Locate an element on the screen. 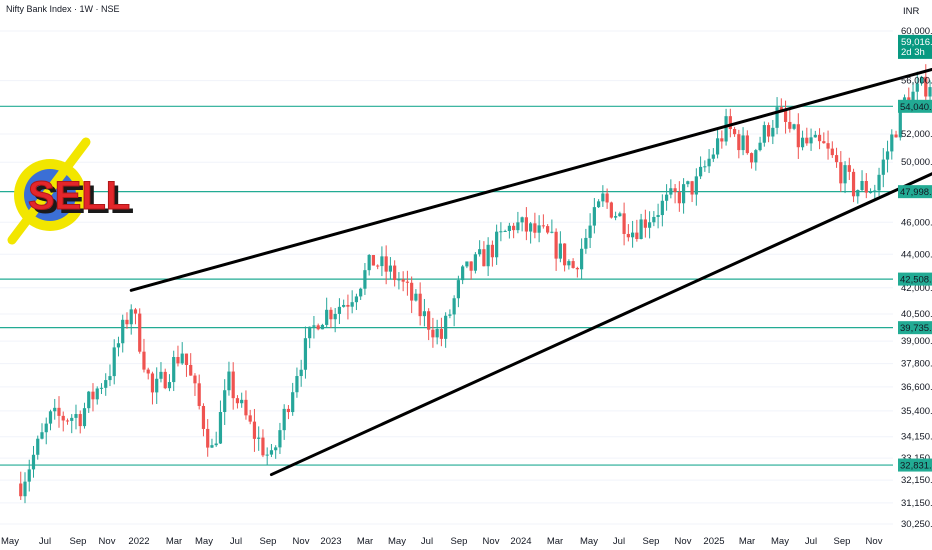  price-tick-label: 40,500.00 is located at coordinates (916, 314).